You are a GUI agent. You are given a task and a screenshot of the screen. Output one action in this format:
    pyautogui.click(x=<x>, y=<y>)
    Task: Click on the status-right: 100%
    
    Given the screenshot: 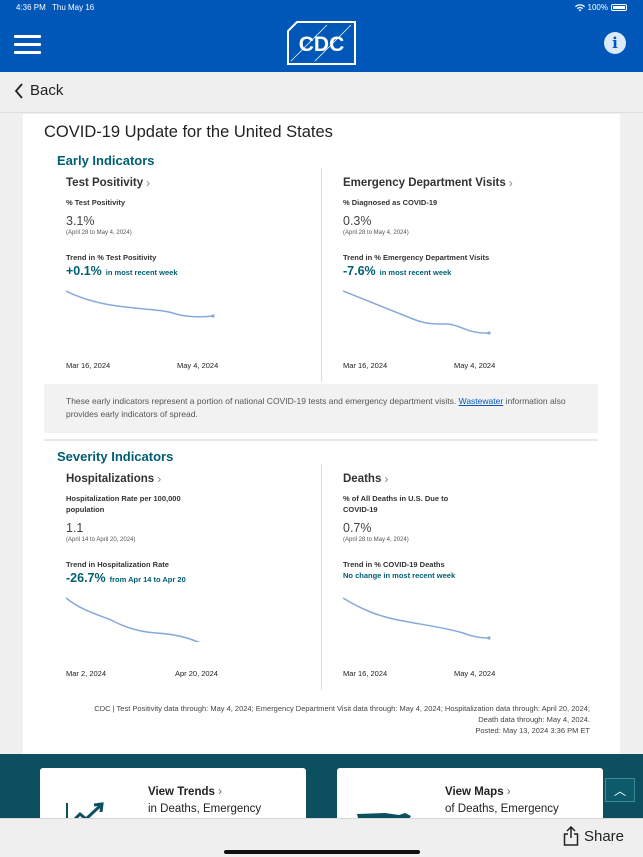 What is the action you would take?
    pyautogui.click(x=600, y=7)
    